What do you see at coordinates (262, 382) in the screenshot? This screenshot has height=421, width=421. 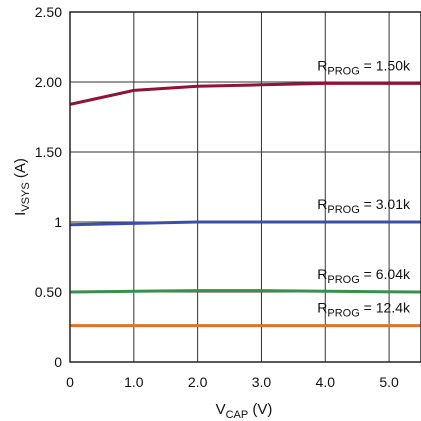 I see `x-tick-label: 3.0` at bounding box center [262, 382].